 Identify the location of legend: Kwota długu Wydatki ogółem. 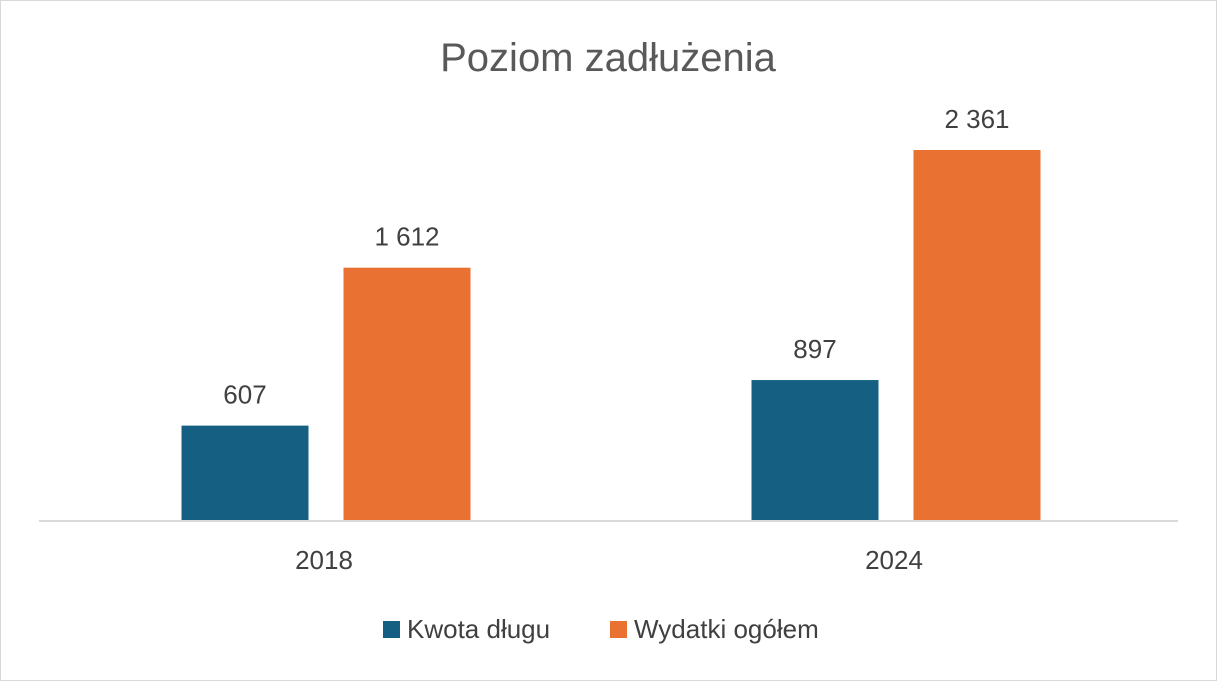
(601, 629).